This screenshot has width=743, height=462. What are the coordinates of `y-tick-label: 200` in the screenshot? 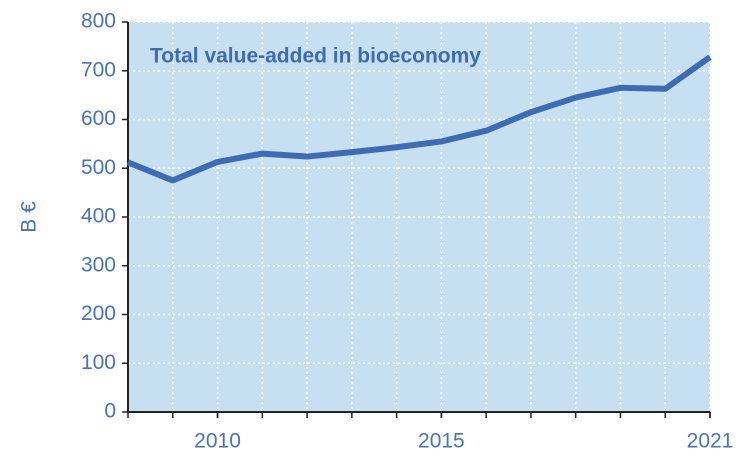 It's located at (98, 313).